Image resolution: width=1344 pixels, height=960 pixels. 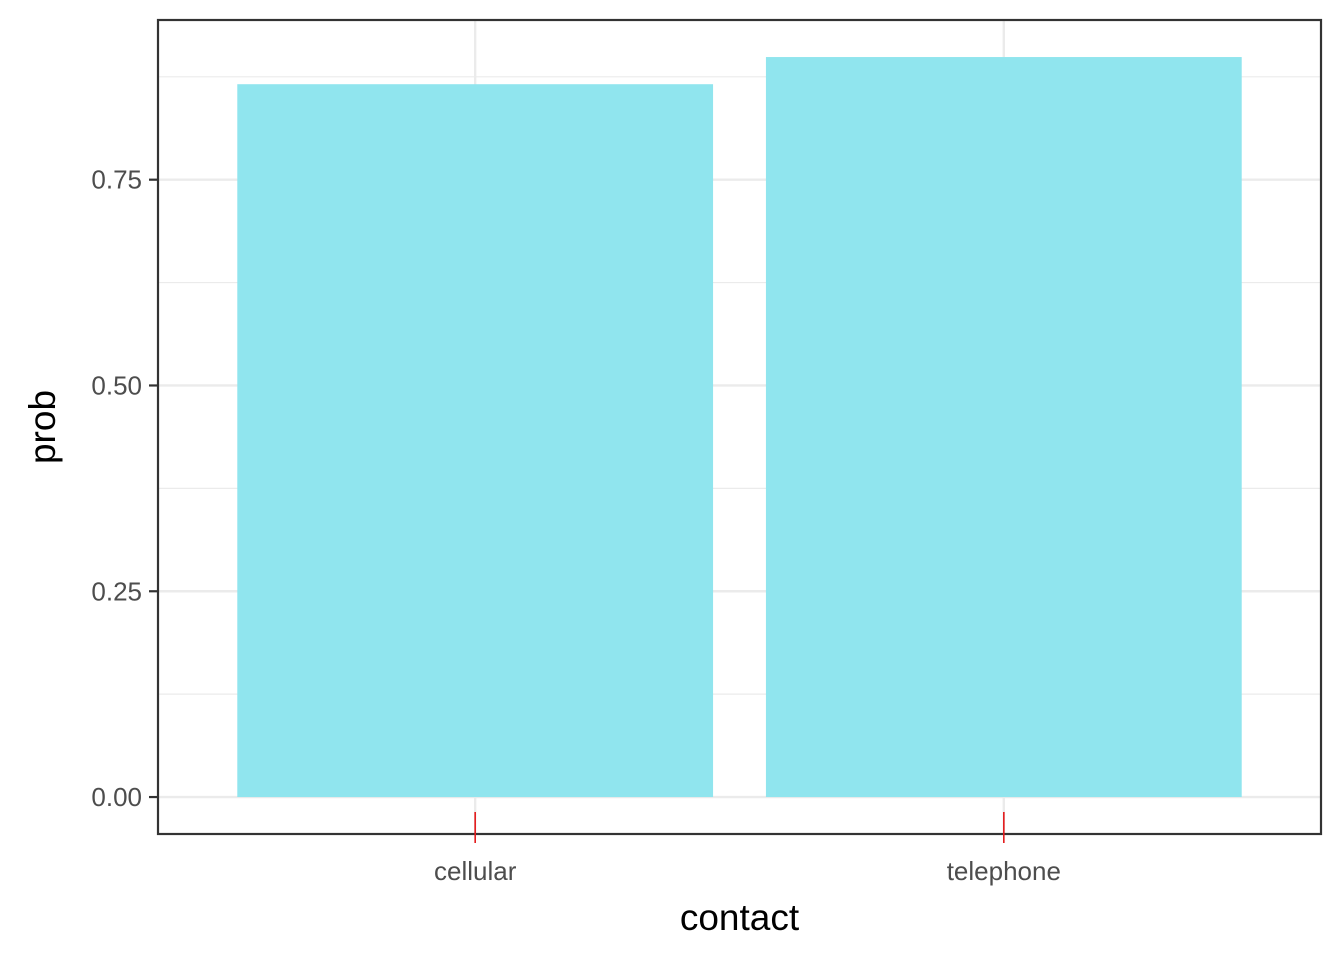 I want to click on x-axis-title: contact, so click(x=740, y=917).